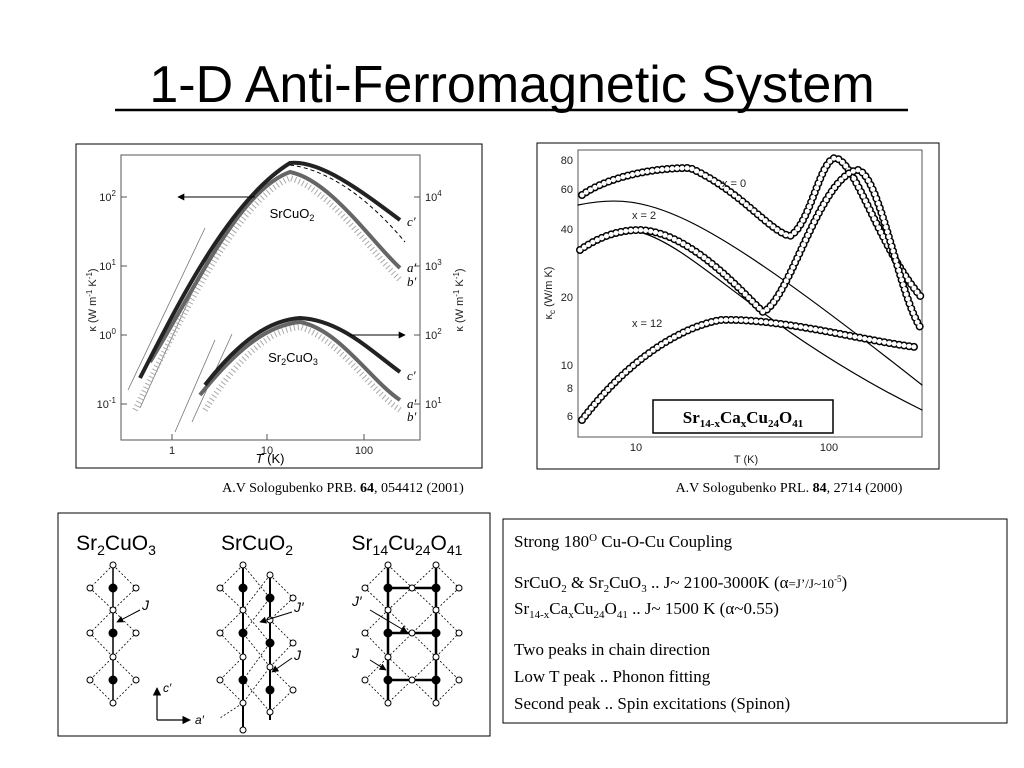  I want to click on y-tick-label: 10⁰, so click(107, 334).